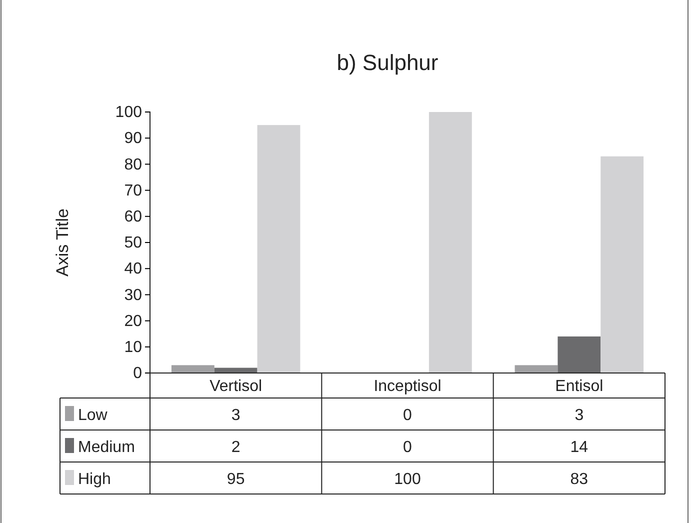 The width and height of the screenshot is (695, 523). I want to click on y-tick-label: 90, so click(133, 139).